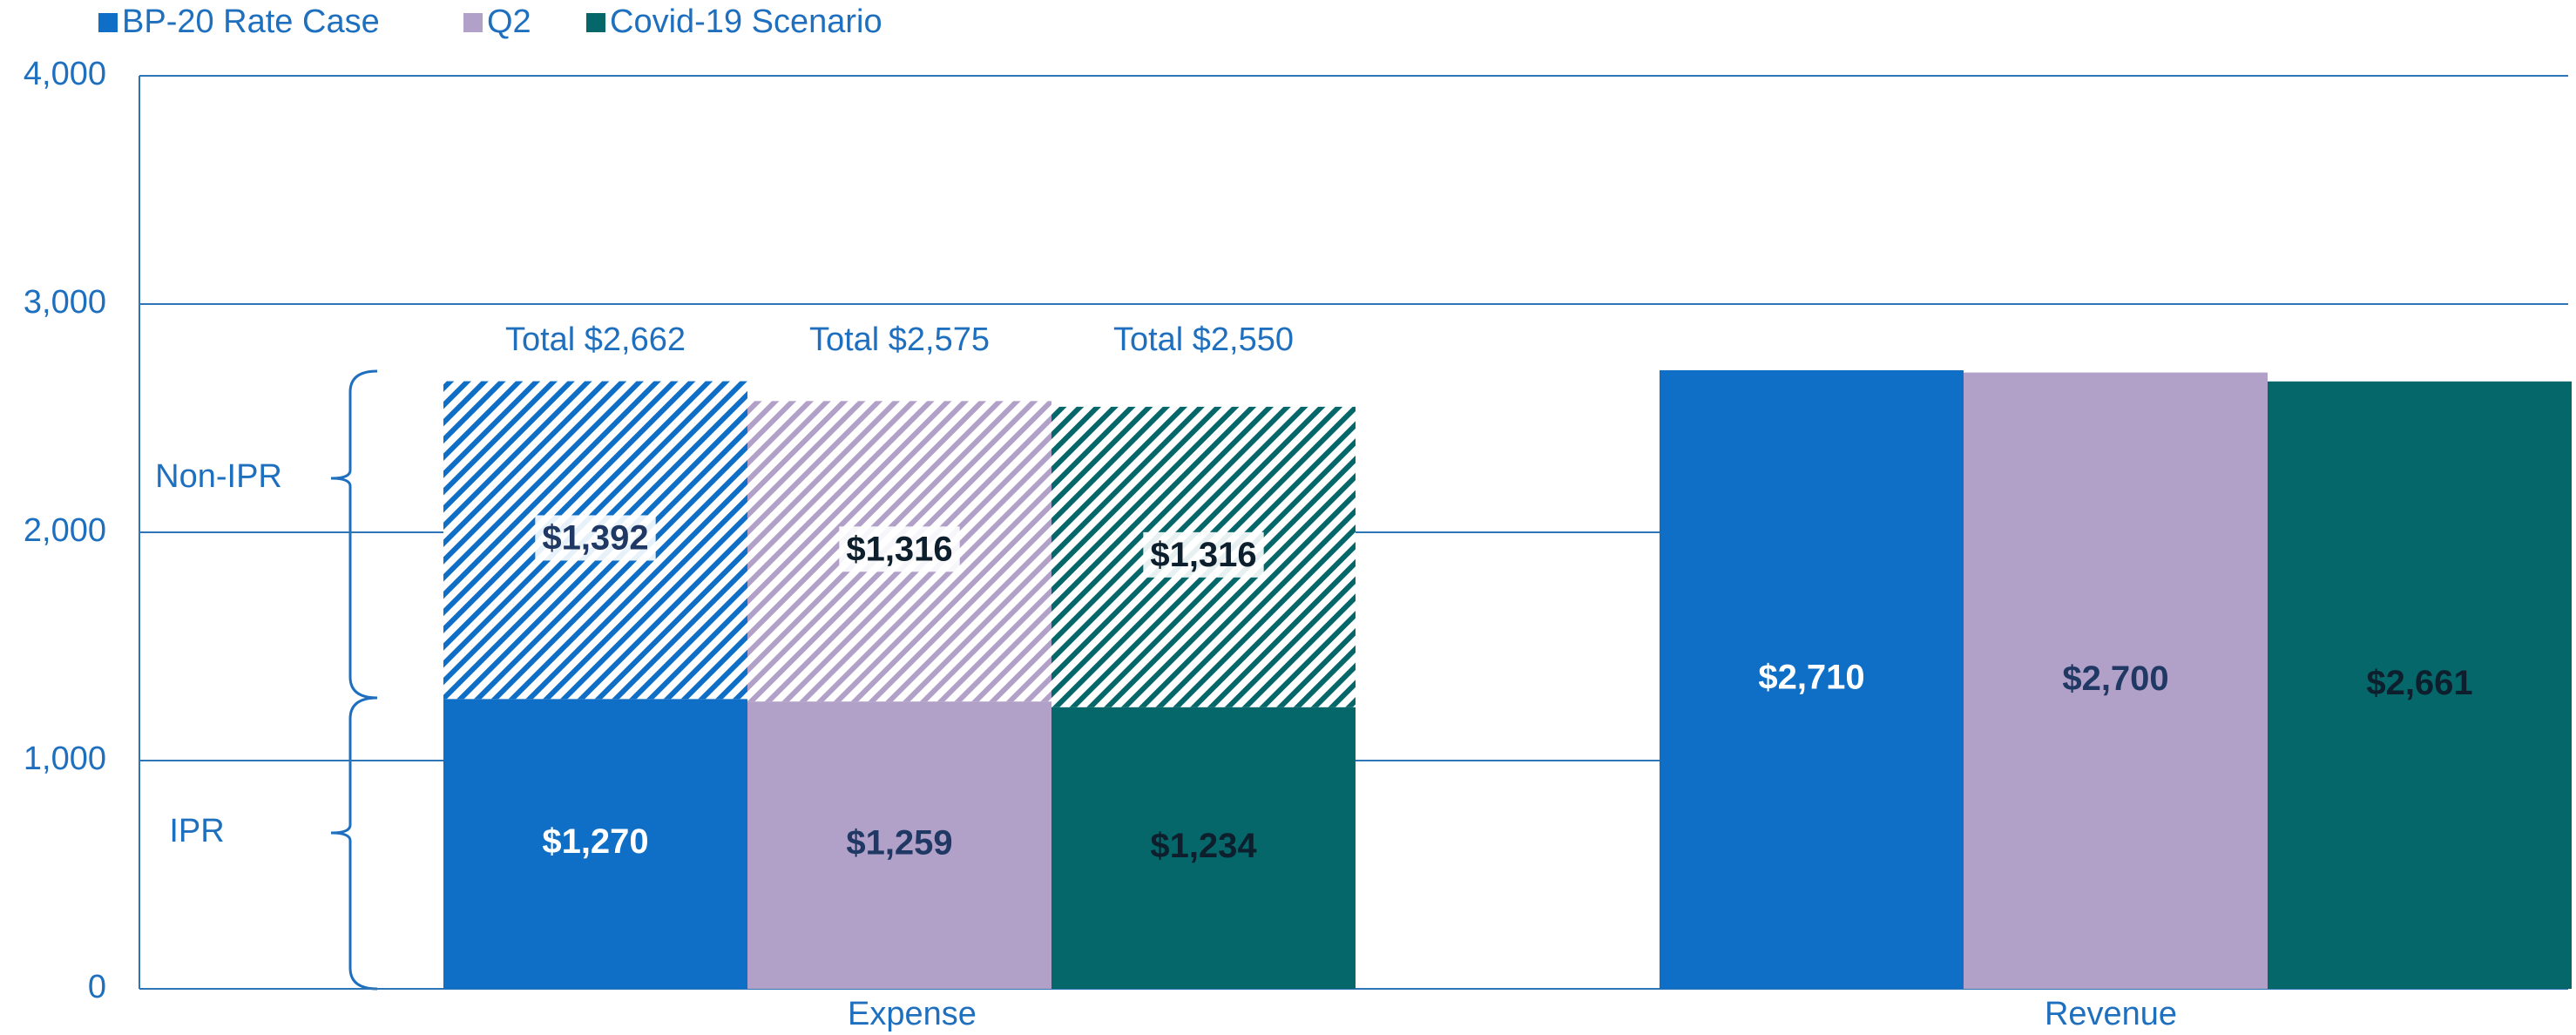 This screenshot has height=1035, width=2576. I want to click on value-label: $2,710, so click(1811, 678).